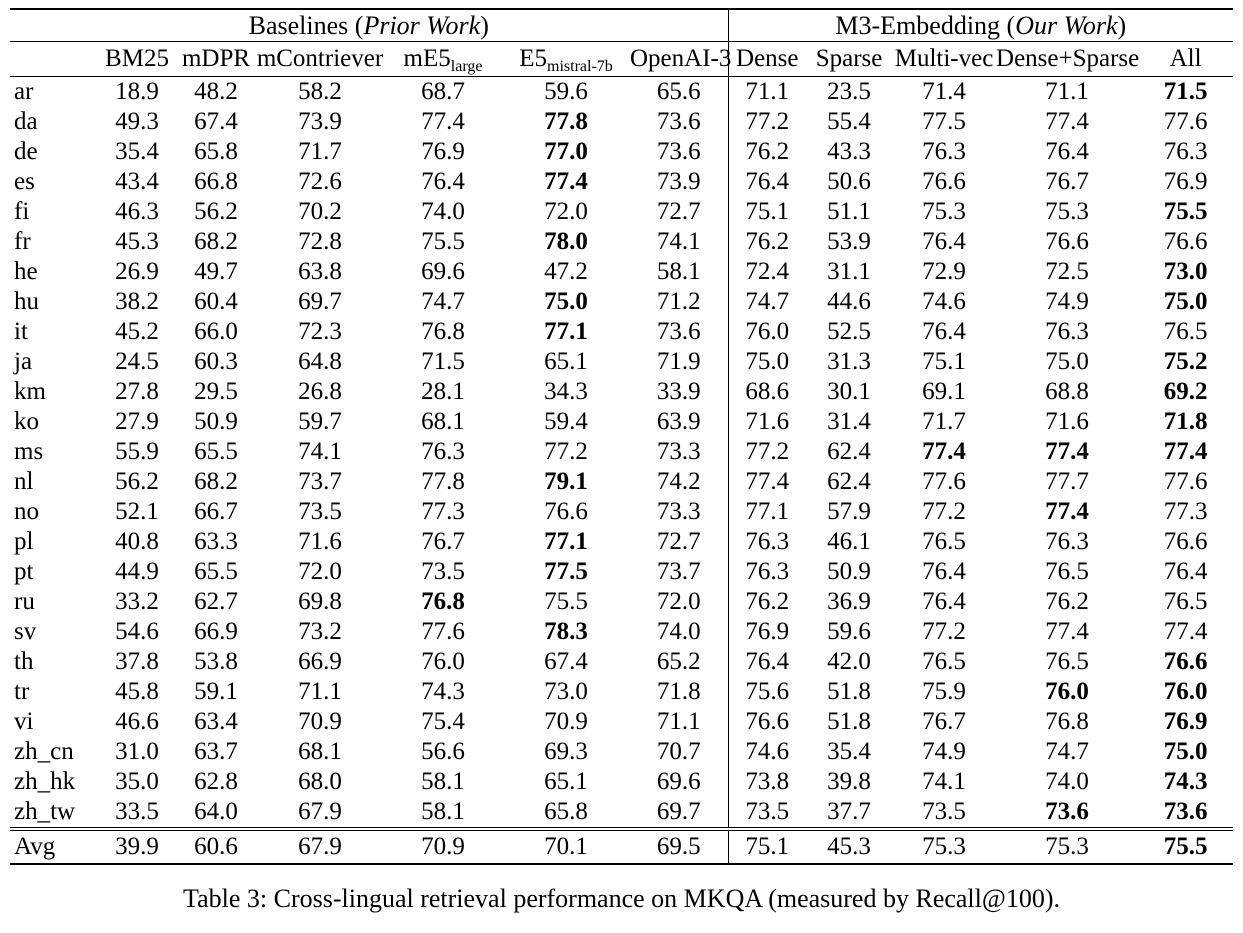  Describe the element at coordinates (679, 422) in the screenshot. I see `value-cell: 63.9` at that location.